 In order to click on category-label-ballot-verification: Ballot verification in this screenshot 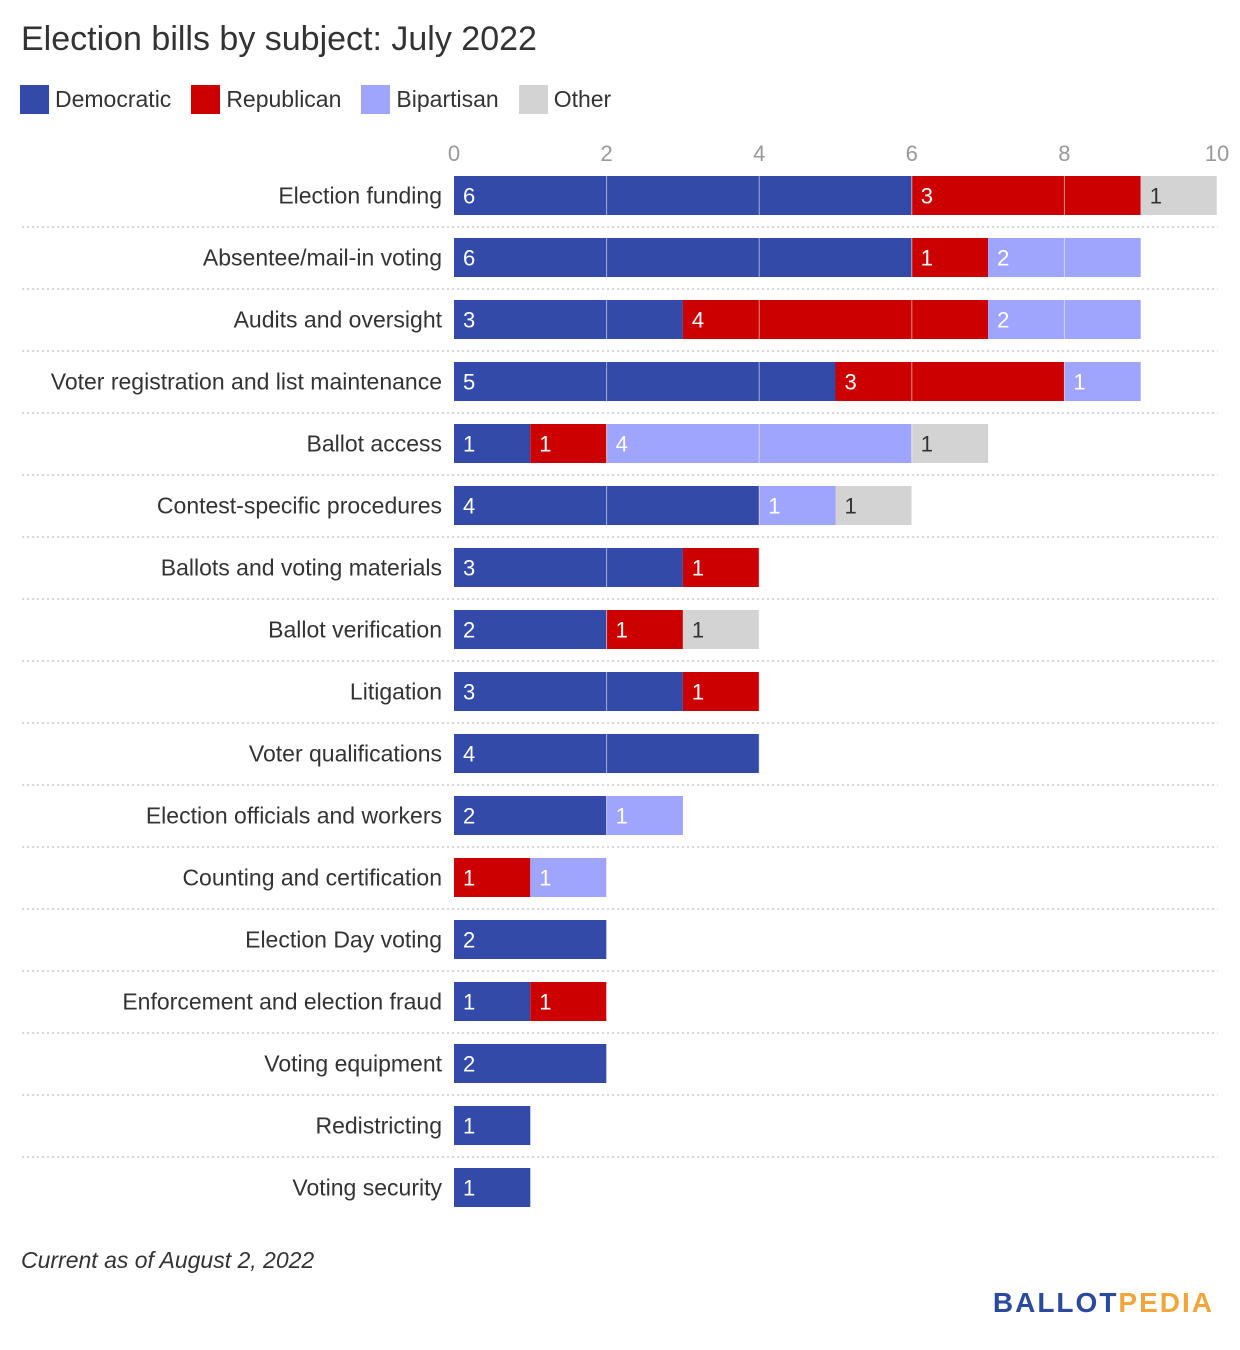, I will do `click(355, 630)`.